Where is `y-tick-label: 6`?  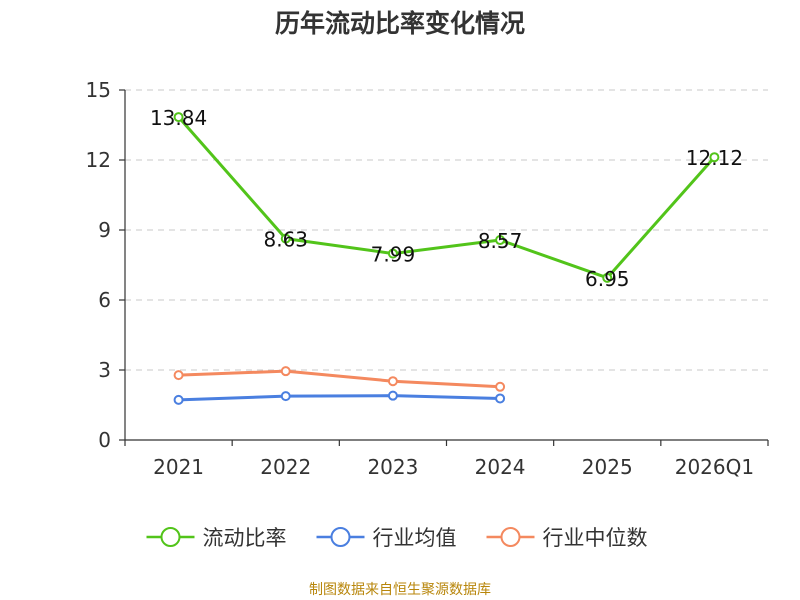
y-tick-label: 6 is located at coordinates (104, 300).